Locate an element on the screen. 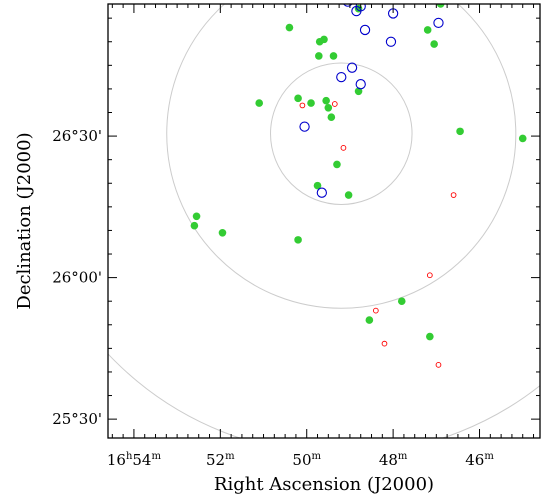 The height and width of the screenshot is (499, 541). y-axis-label: Declination (J2000) is located at coordinates (24, 220).